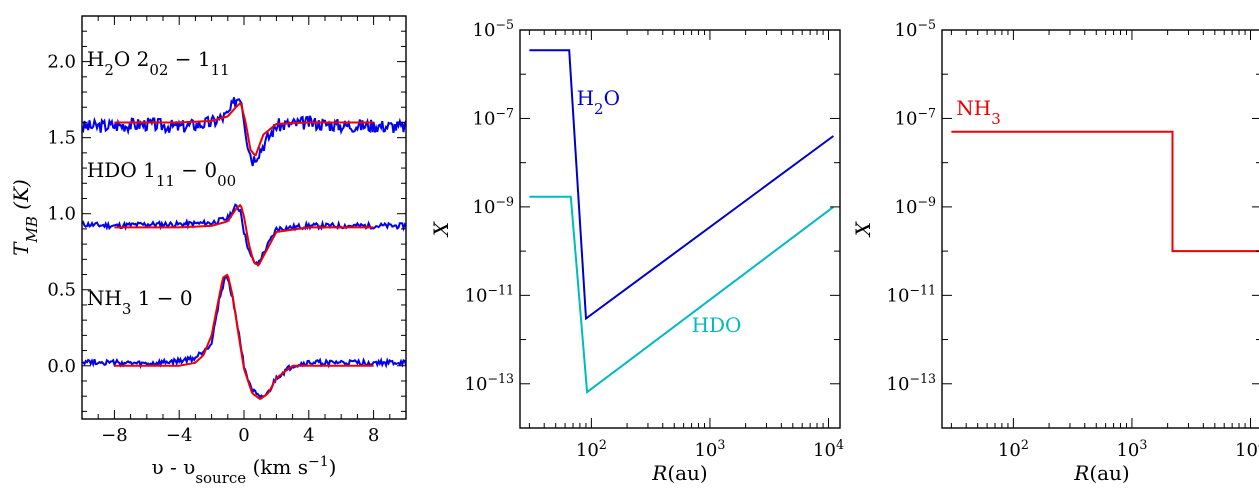 This screenshot has height=488, width=1259. I want to click on x-tick-label: −8, so click(114, 435).